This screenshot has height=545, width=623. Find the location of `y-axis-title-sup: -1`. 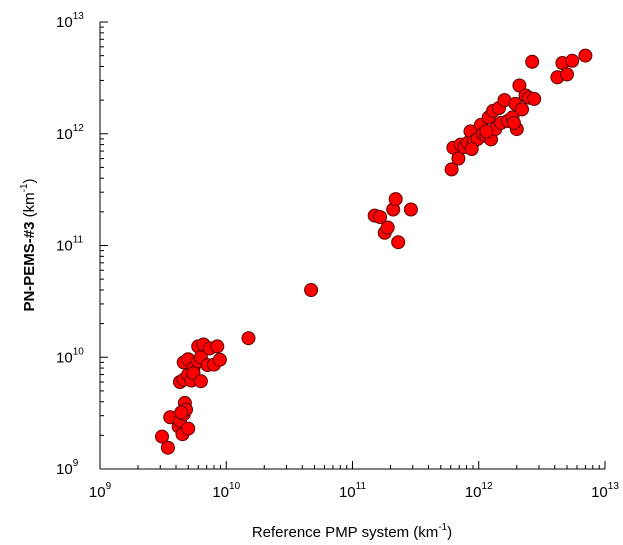

y-axis-title-sup: -1 is located at coordinates (24, 187).